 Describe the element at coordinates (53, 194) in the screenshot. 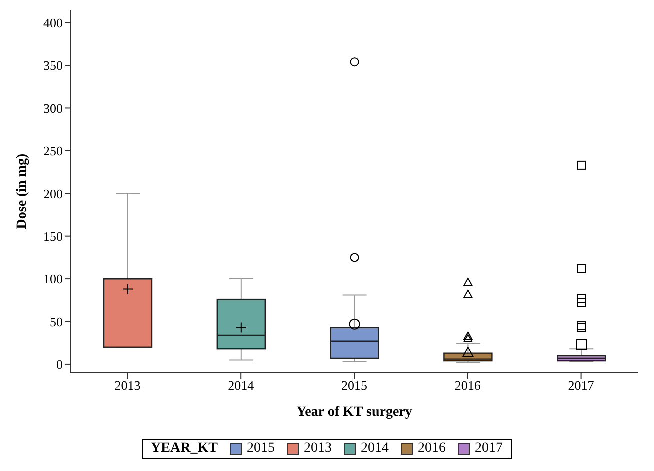

I see `y-tick-label: 200` at that location.